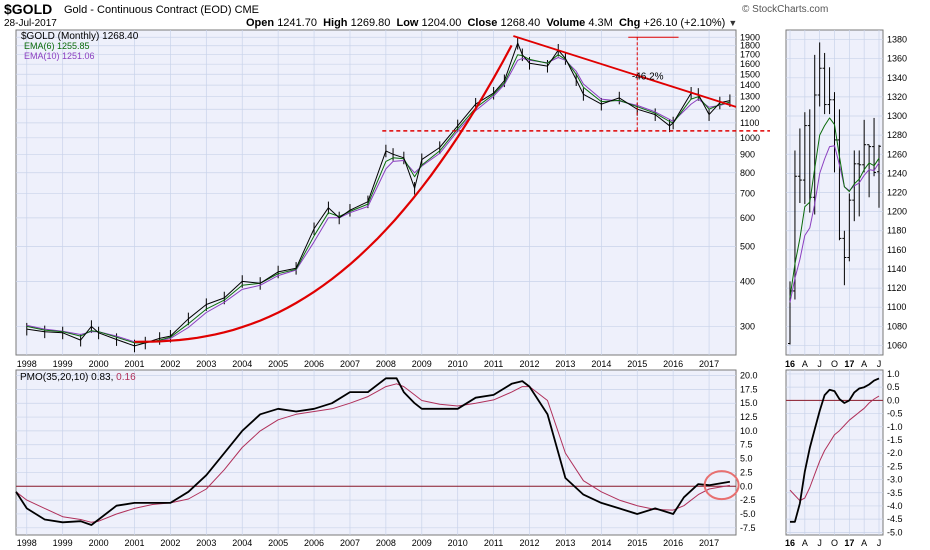 This screenshot has width=930, height=550. Describe the element at coordinates (601, 364) in the screenshot. I see `price-x-tick-label: 2014` at that location.